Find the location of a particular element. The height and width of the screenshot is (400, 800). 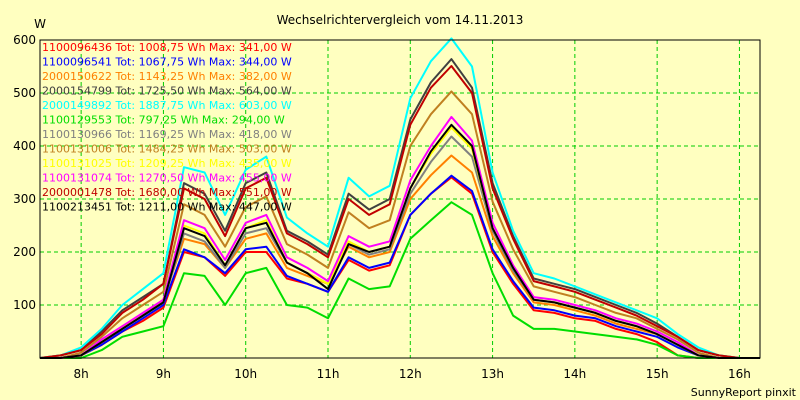

x-tick-label: 12h is located at coordinates (410, 374).